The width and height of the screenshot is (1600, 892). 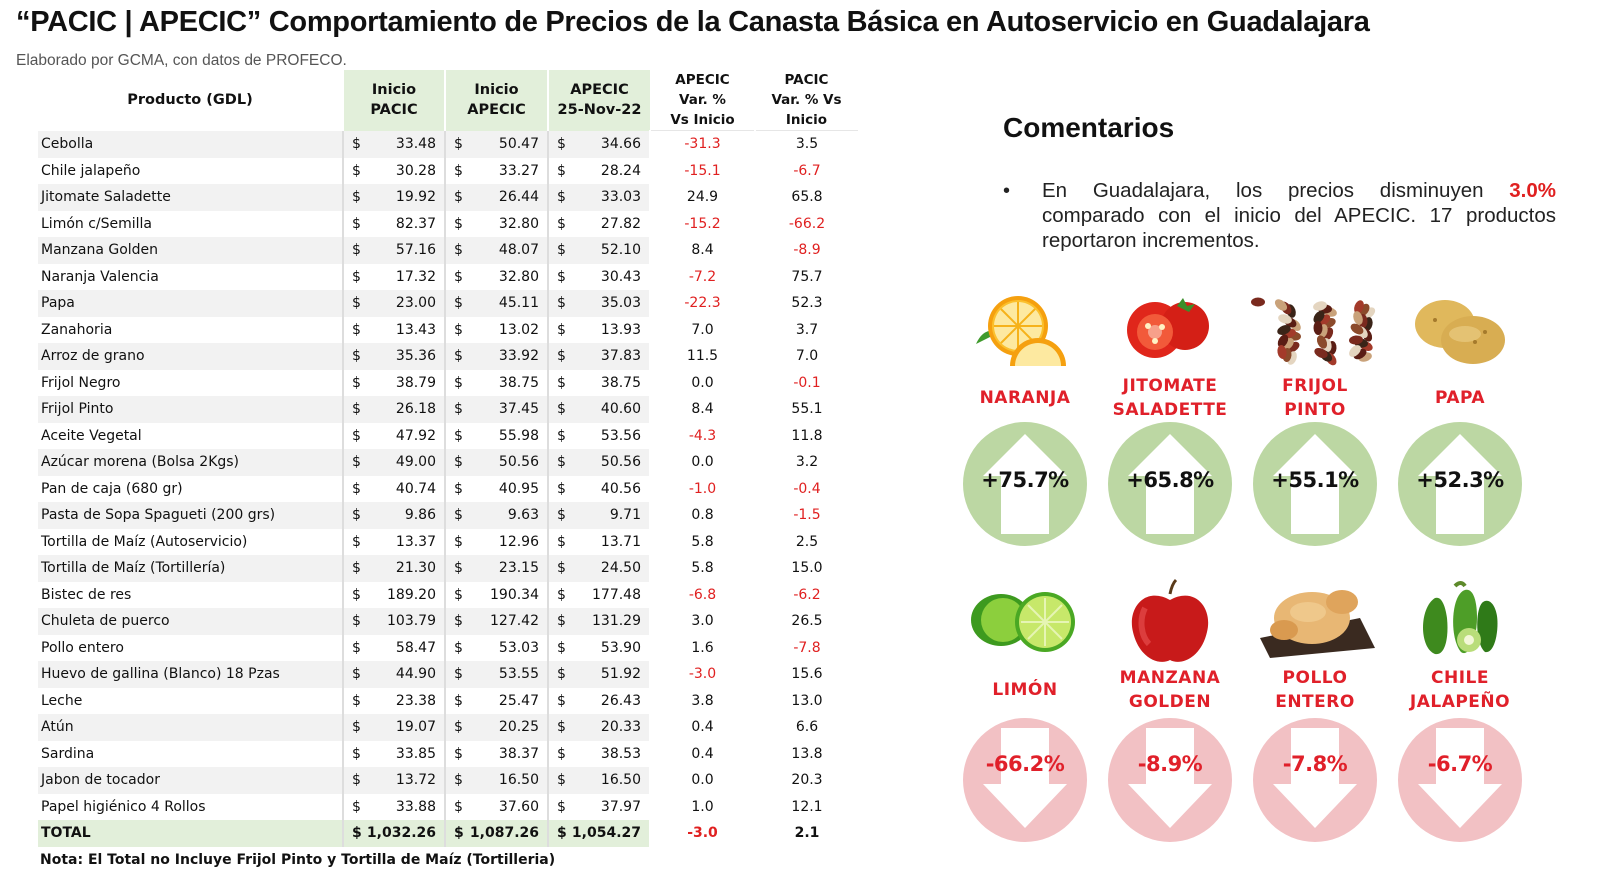 I want to click on product-name: Frijol Pinto, so click(x=190, y=409).